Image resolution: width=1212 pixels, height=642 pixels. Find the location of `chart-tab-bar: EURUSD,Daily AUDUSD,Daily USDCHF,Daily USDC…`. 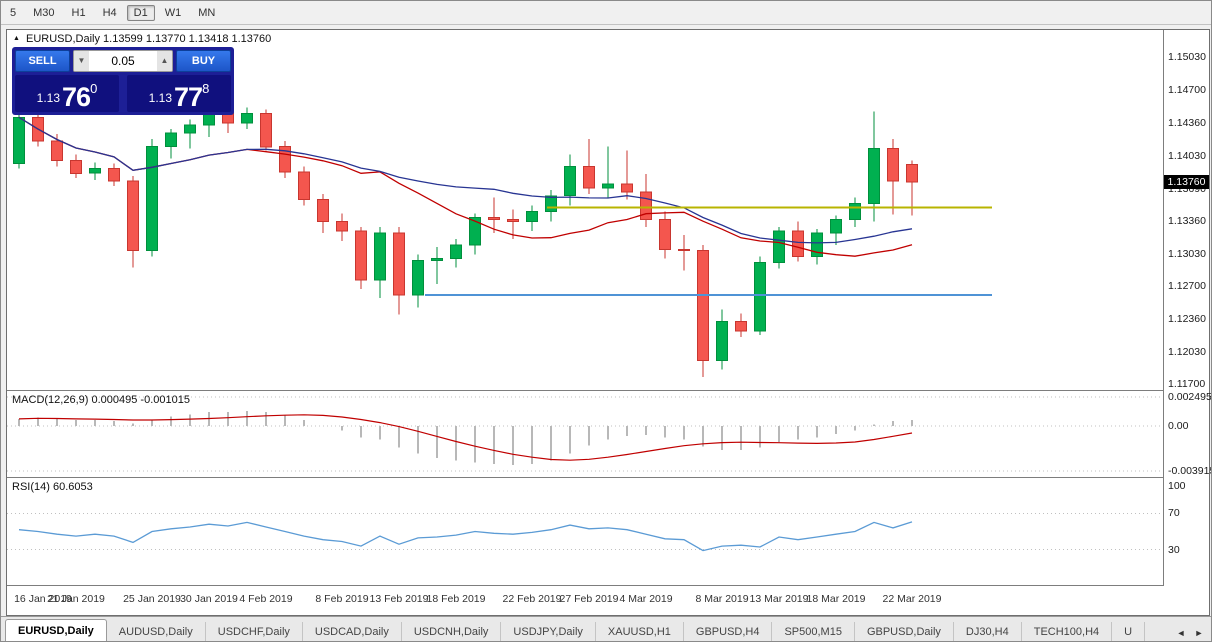

chart-tab-bar: EURUSD,Daily AUDUSD,Daily USDCHF,Daily USDC… is located at coordinates (606, 628).